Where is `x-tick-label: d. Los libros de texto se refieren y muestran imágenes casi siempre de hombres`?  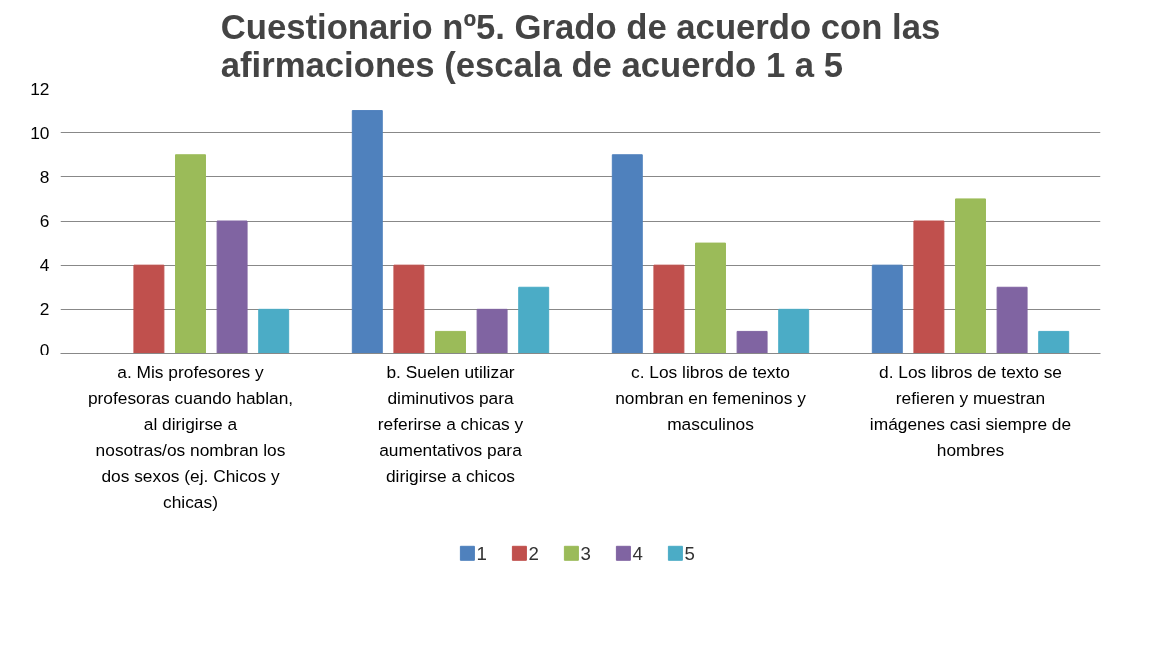 x-tick-label: d. Los libros de texto se refieren y muestran imágenes casi siempre de hombres is located at coordinates (970, 410).